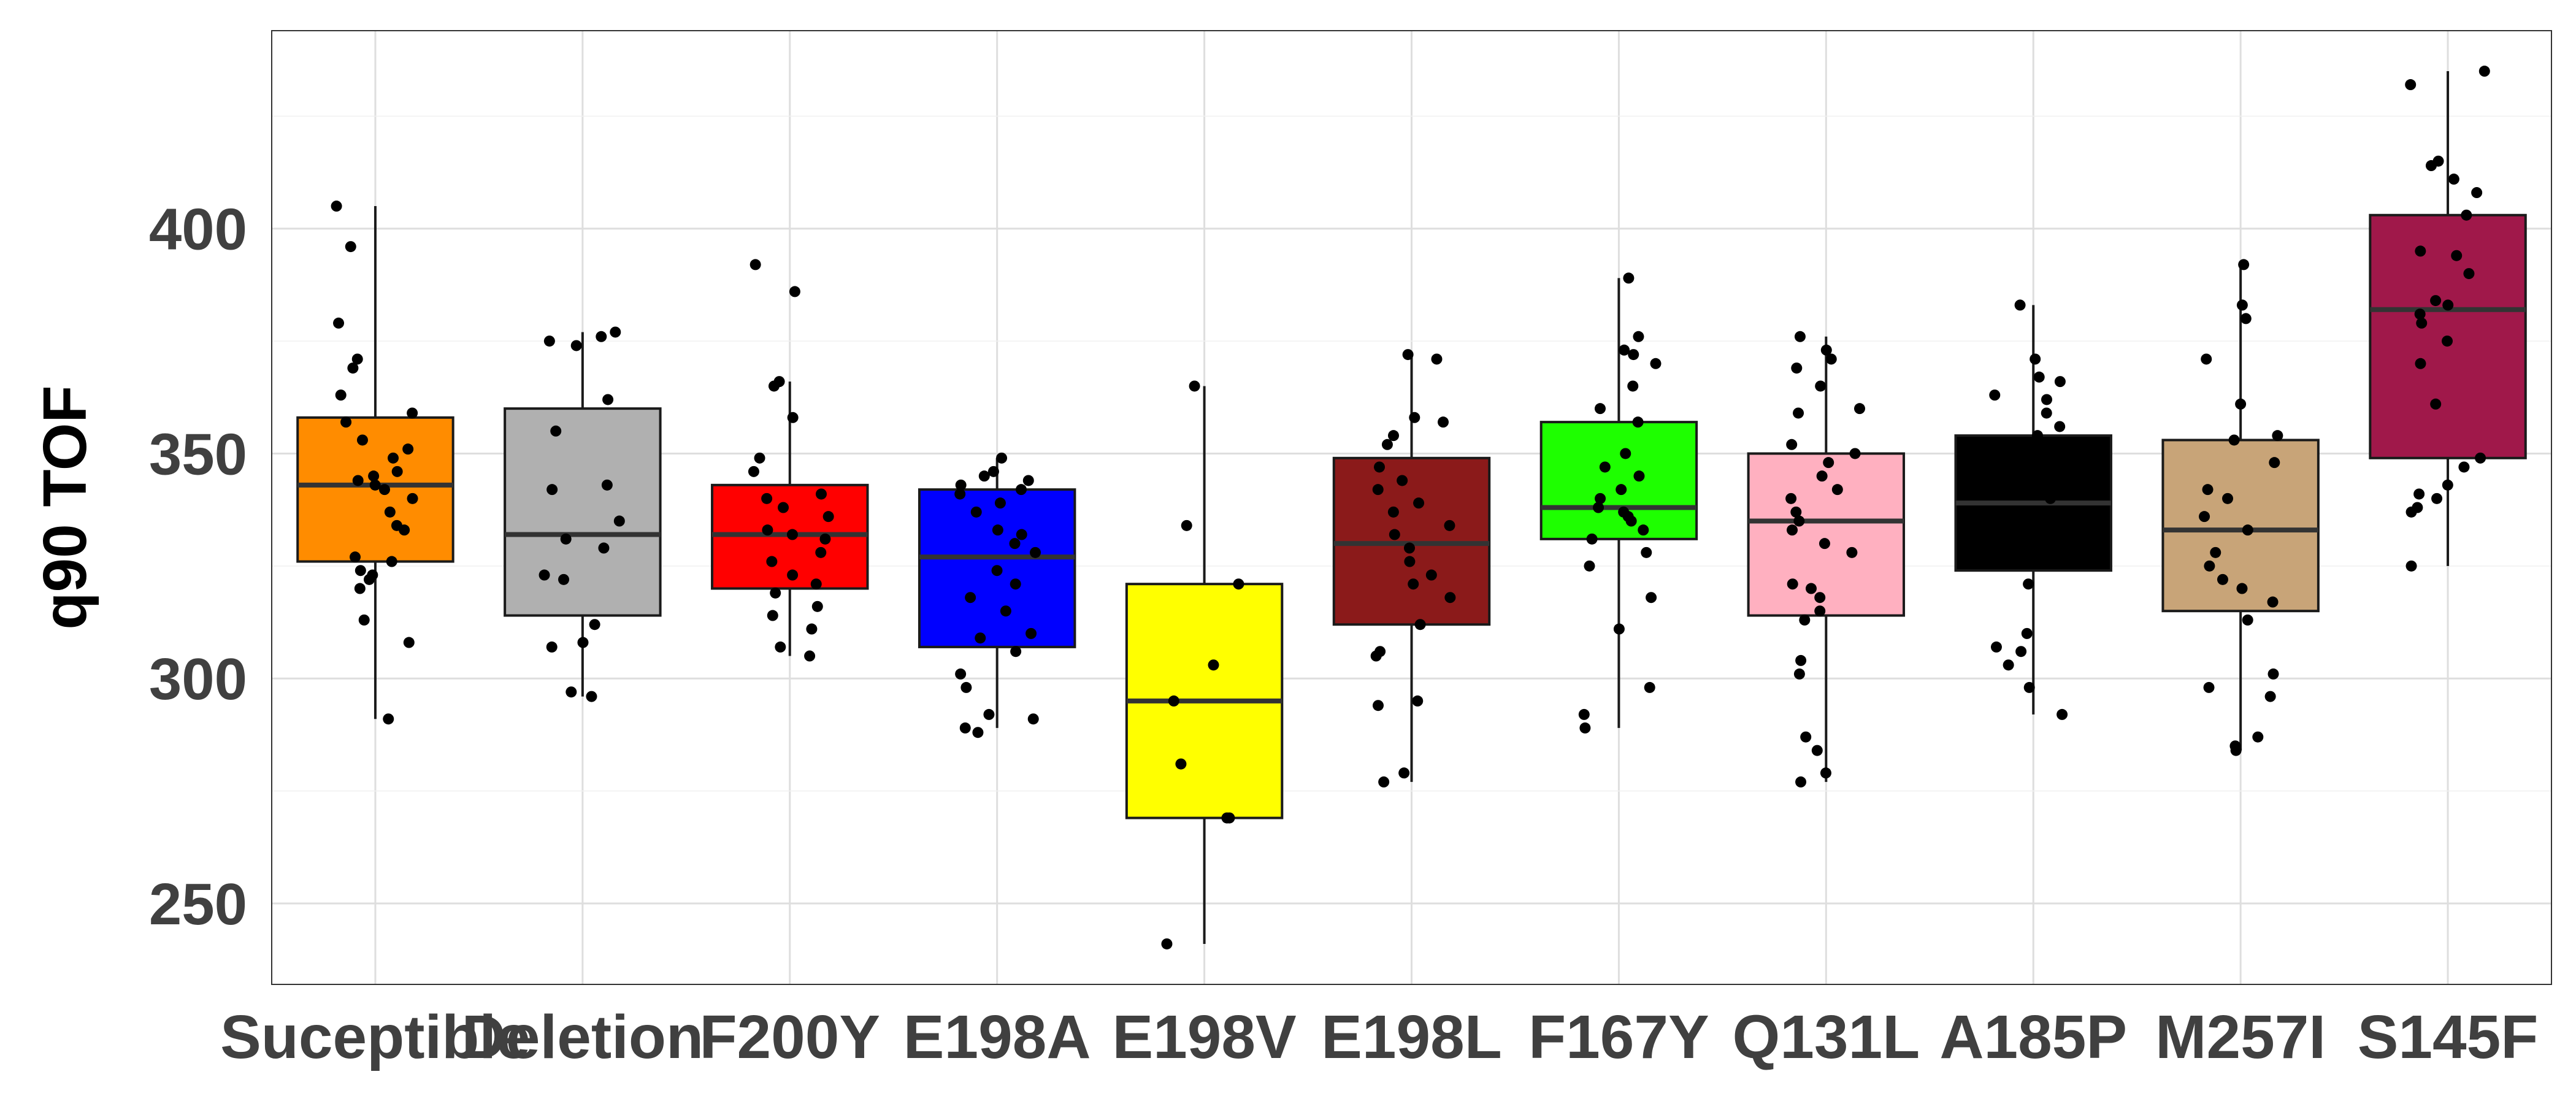  Describe the element at coordinates (1411, 568) in the screenshot. I see `box-e198l` at that location.